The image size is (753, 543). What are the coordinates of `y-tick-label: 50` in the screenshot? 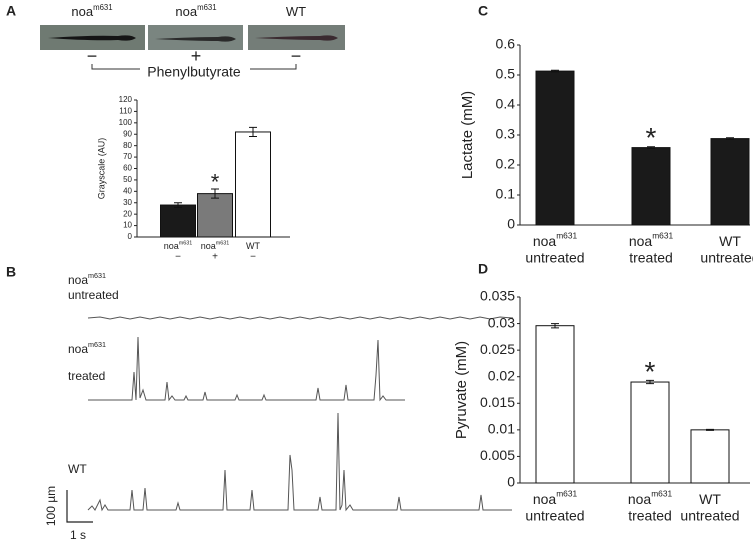 It's located at (127, 179).